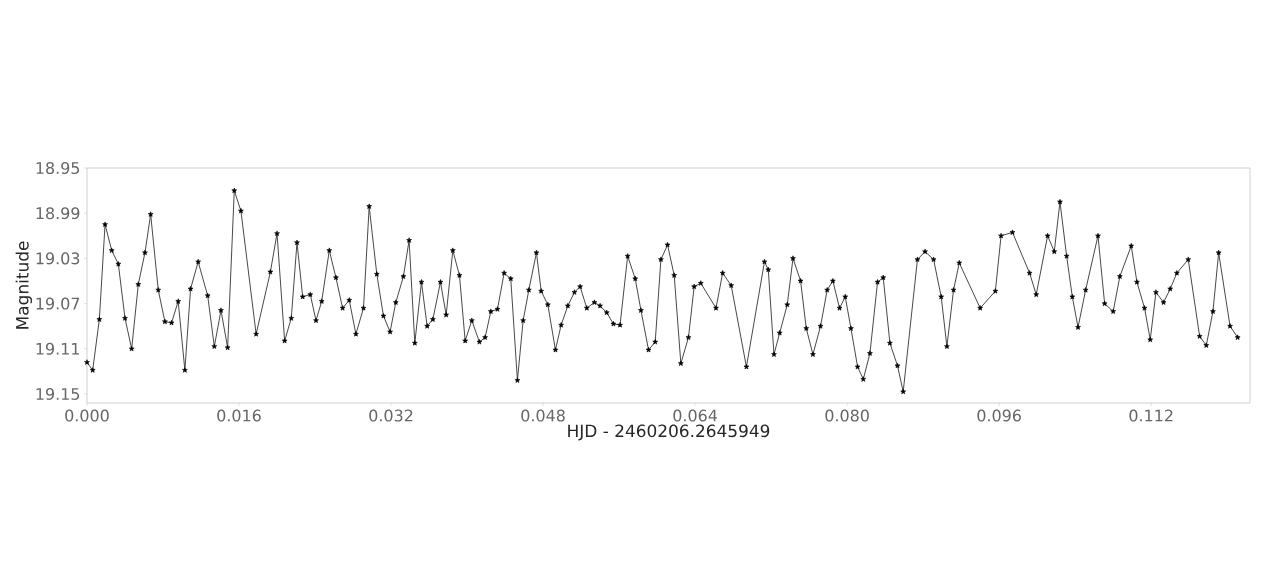 This screenshot has height=574, width=1280. Describe the element at coordinates (58, 168) in the screenshot. I see `y-tick-label: 18.95` at that location.